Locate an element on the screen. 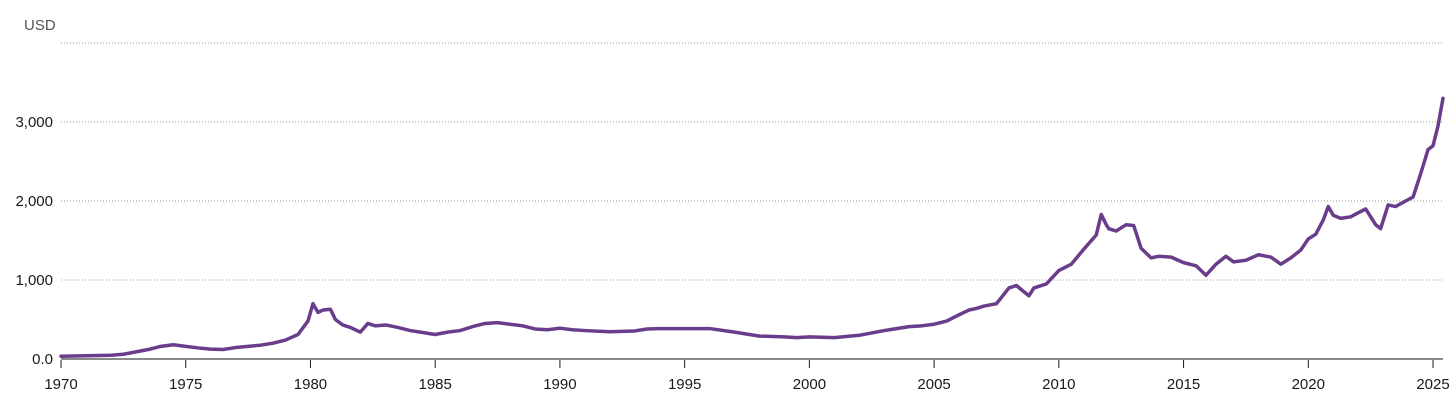  x-tick-label: 2010 is located at coordinates (1058, 384).